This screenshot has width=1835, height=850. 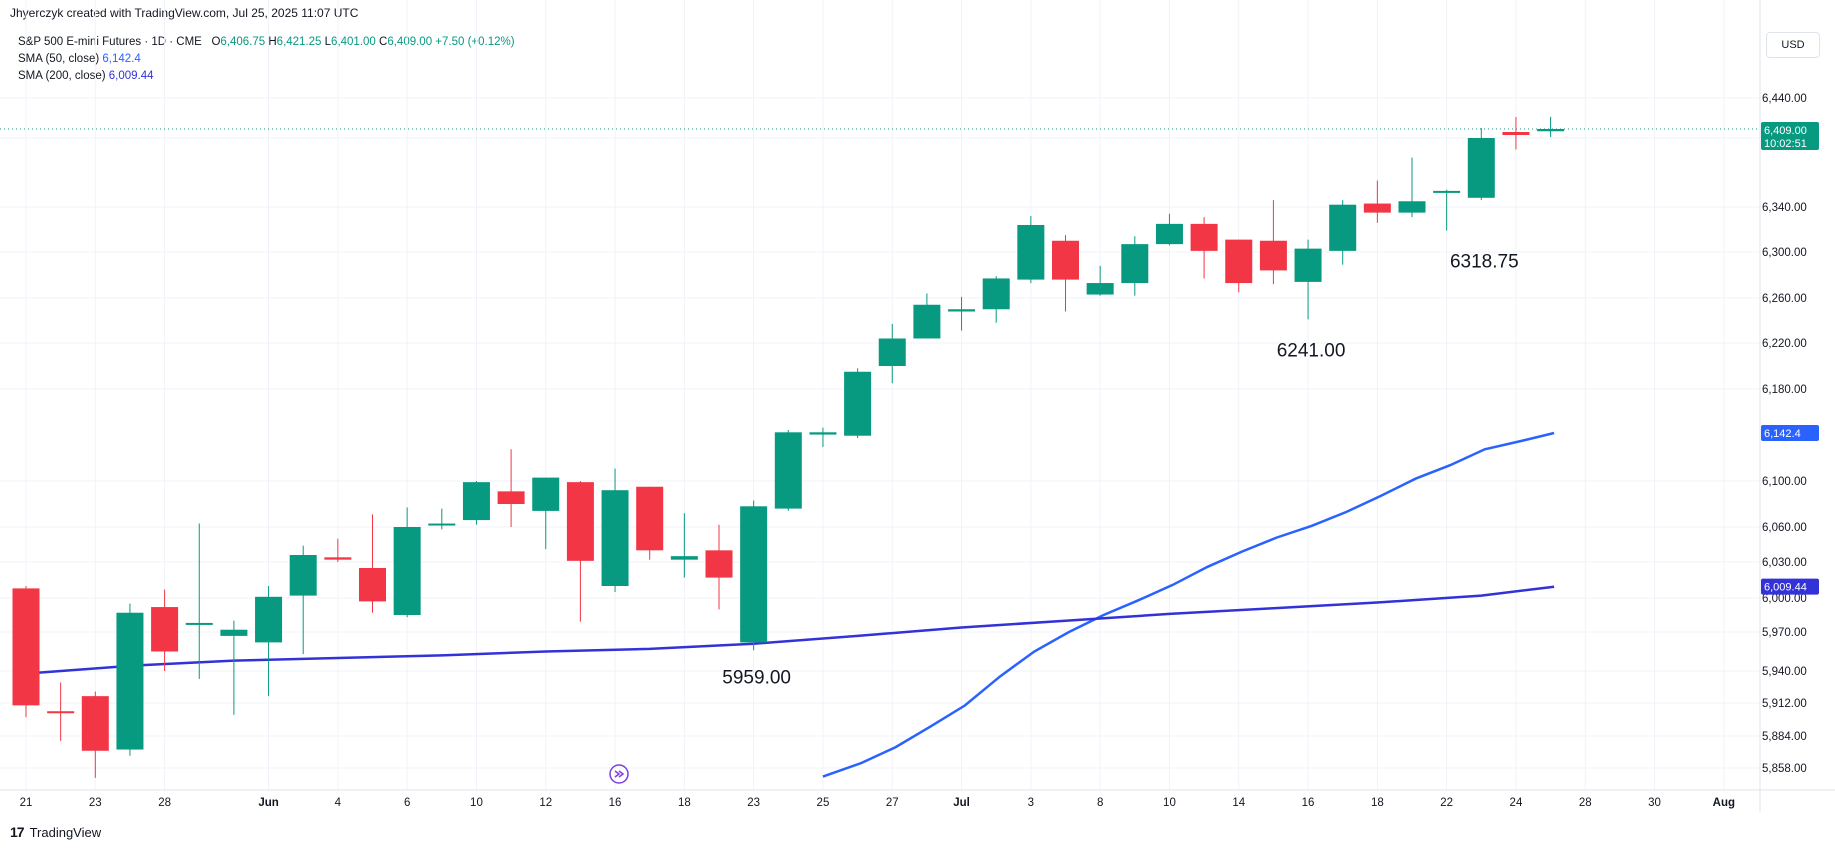 What do you see at coordinates (1308, 803) in the screenshot?
I see `time-tick-label: 16` at bounding box center [1308, 803].